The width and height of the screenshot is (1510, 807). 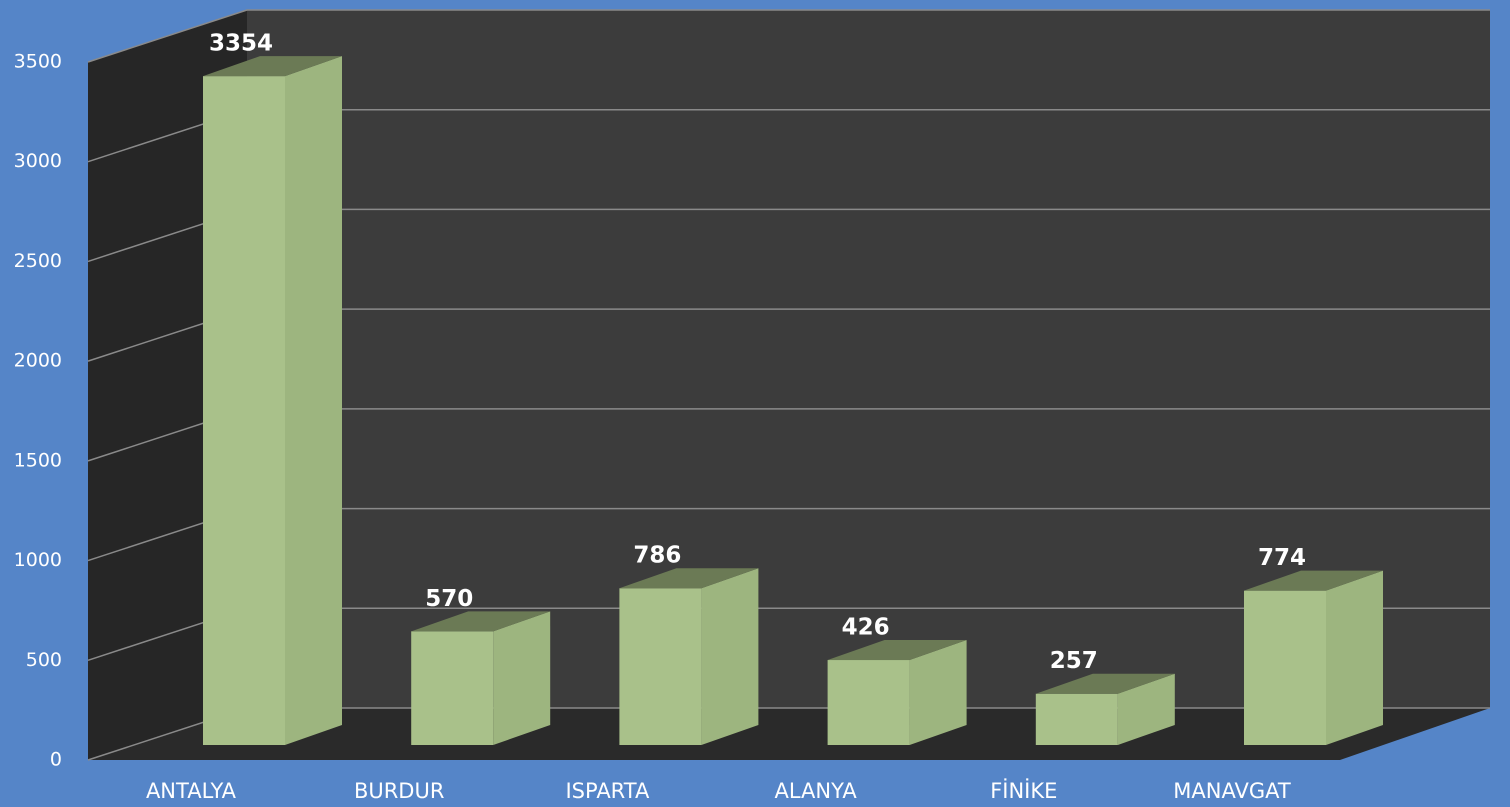 What do you see at coordinates (657, 556) in the screenshot?
I see `value-label: 786` at bounding box center [657, 556].